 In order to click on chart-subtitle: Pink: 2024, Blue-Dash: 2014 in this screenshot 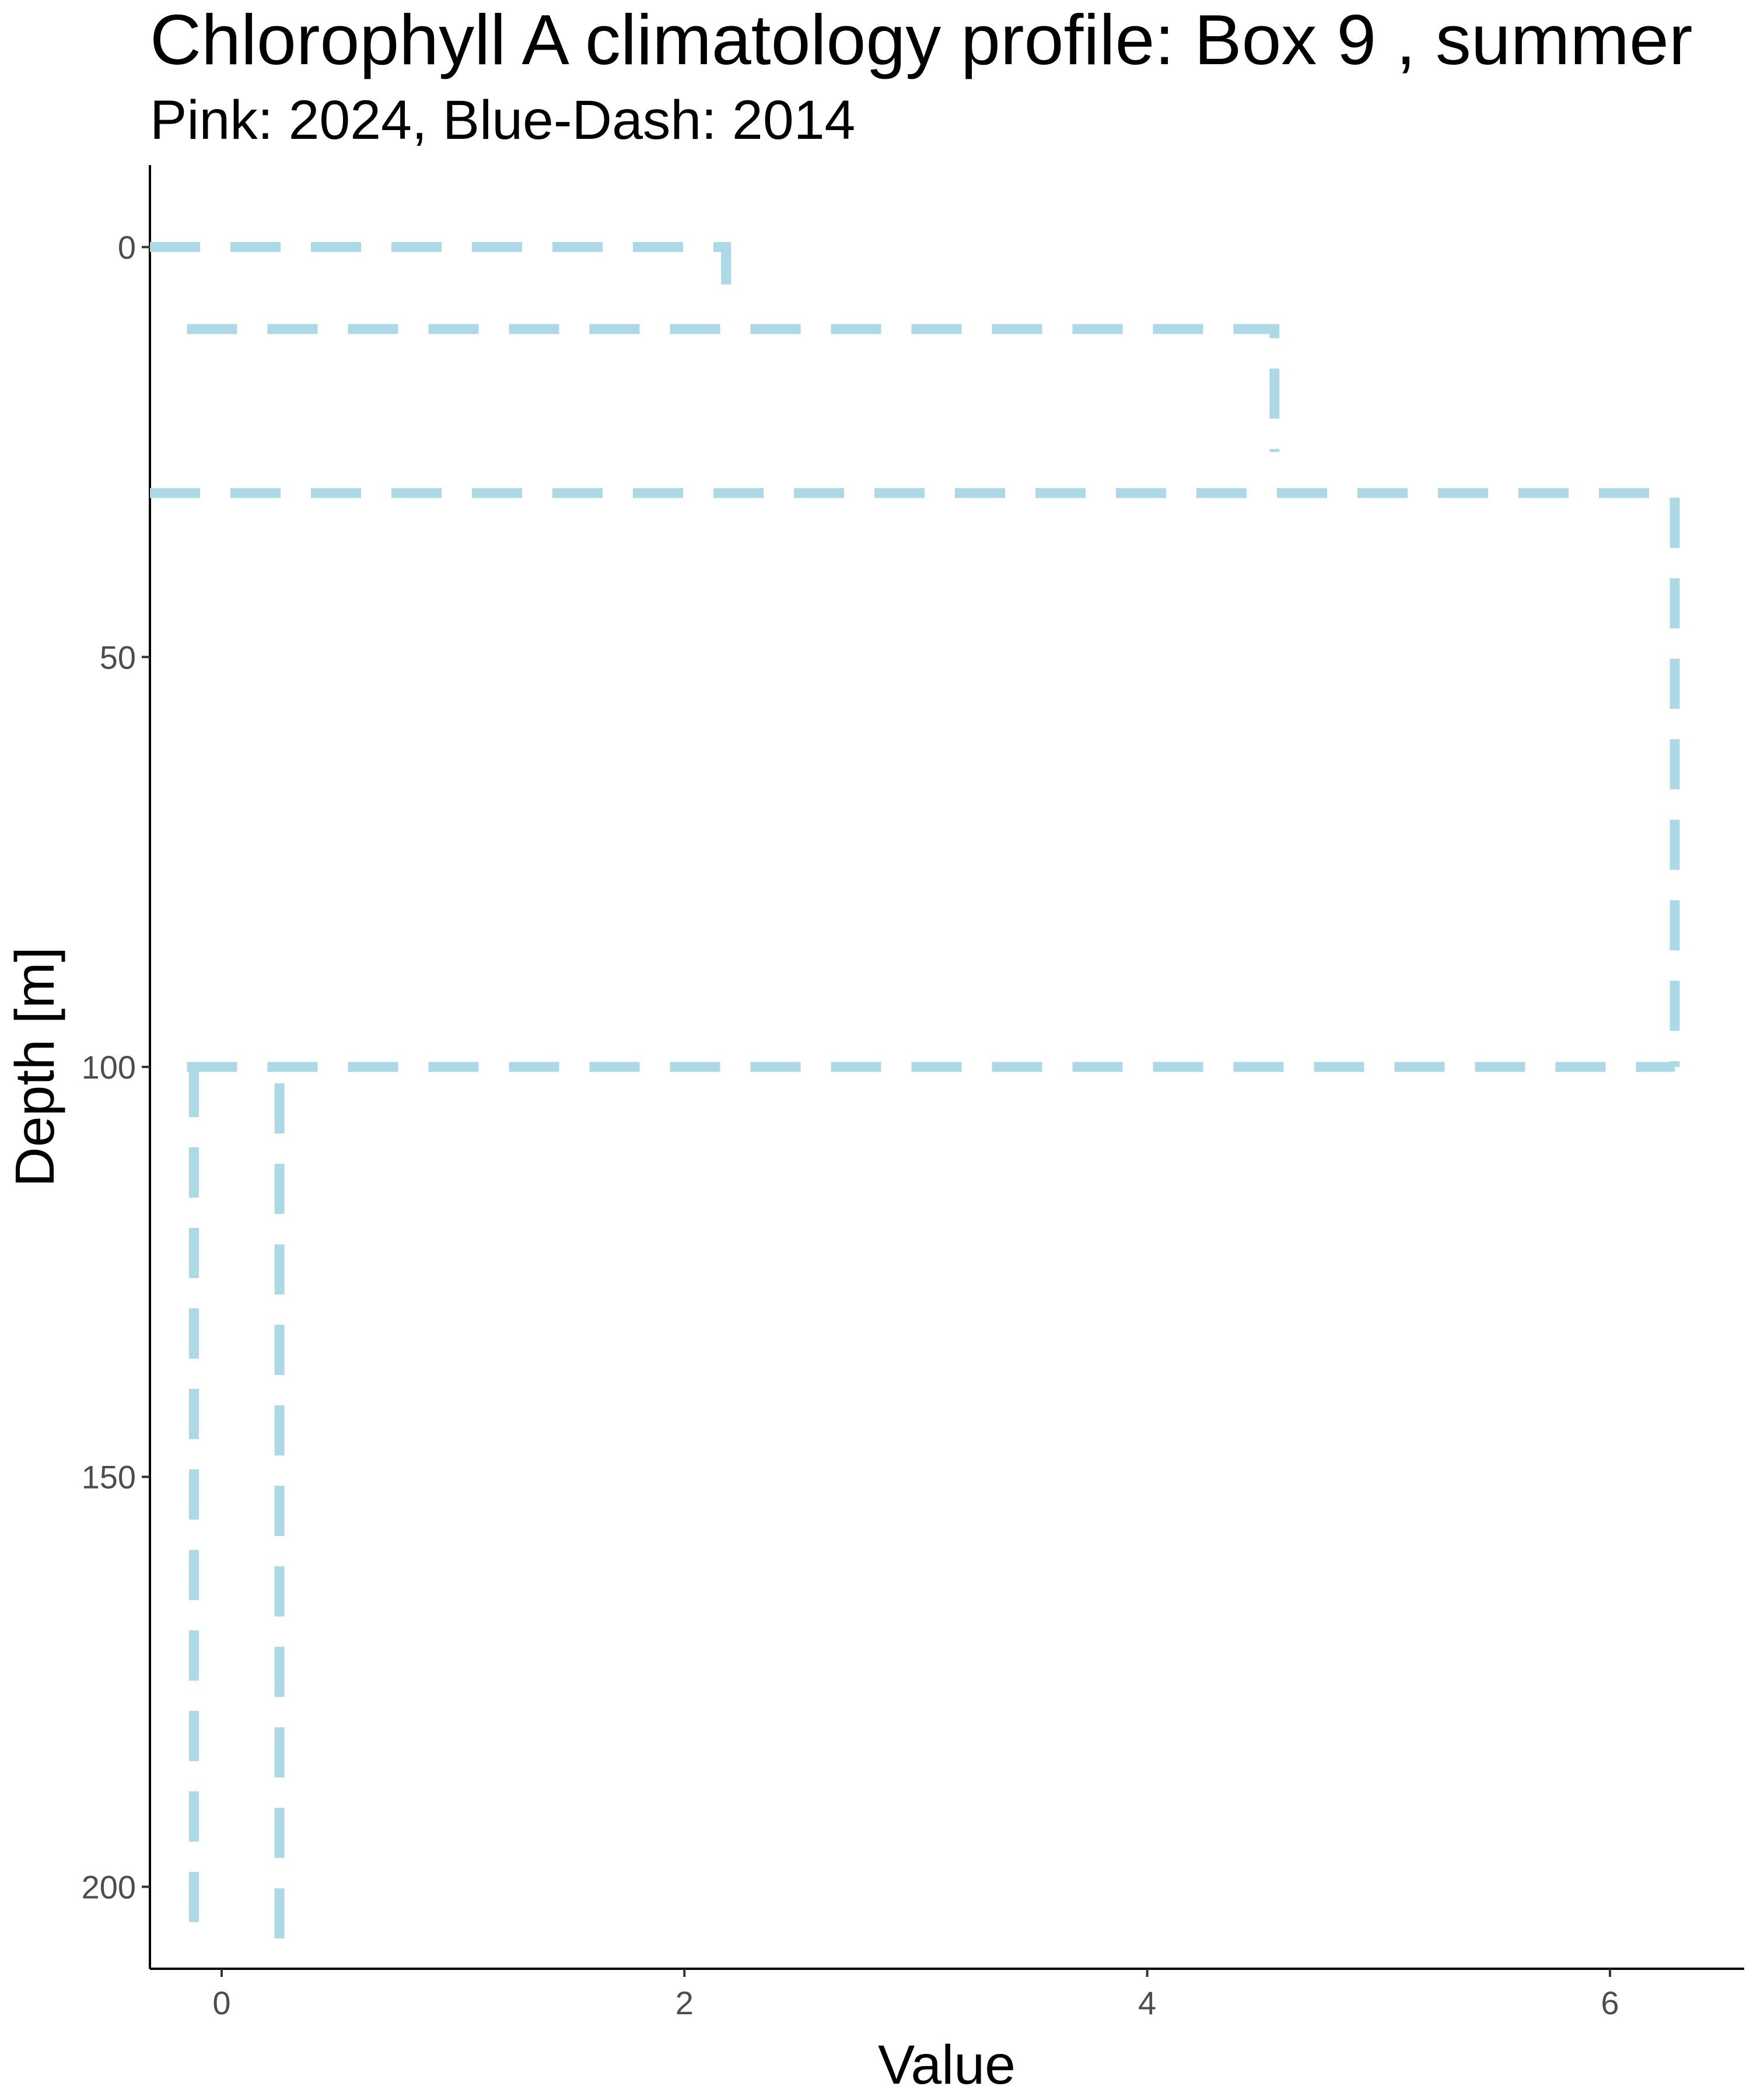, I will do `click(502, 120)`.